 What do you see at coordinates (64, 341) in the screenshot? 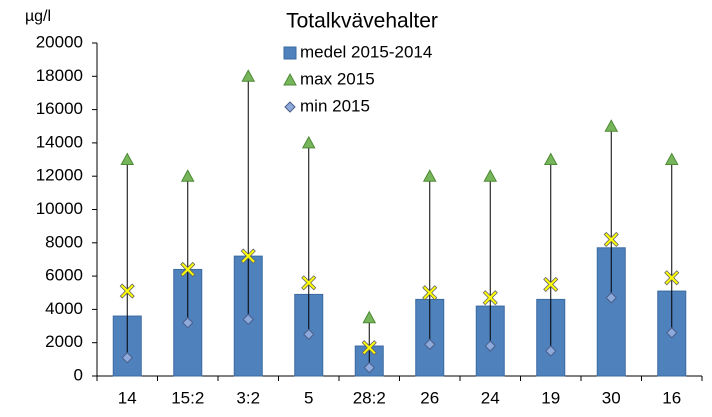
I see `y-tick-label: 2000` at bounding box center [64, 341].